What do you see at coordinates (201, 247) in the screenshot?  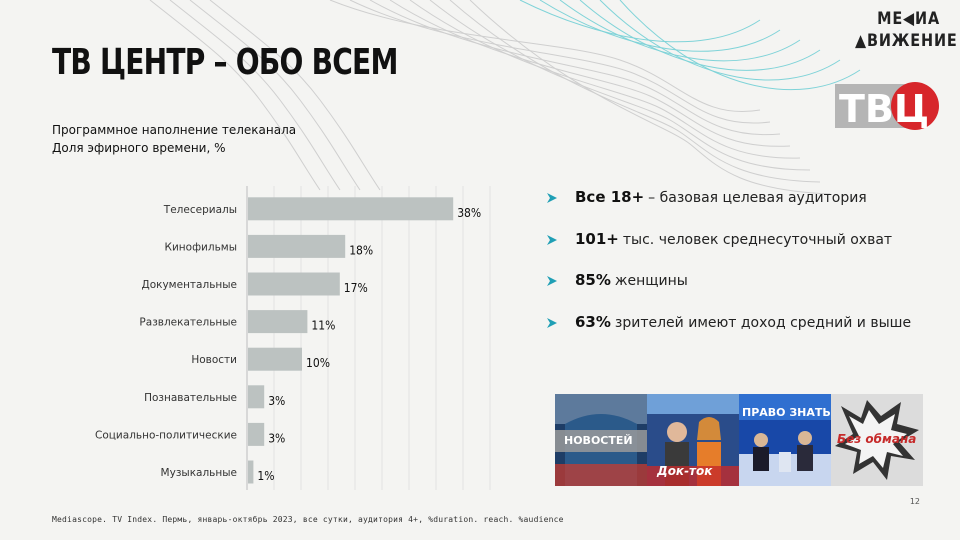 I see `category-label: Кинофильмы` at bounding box center [201, 247].